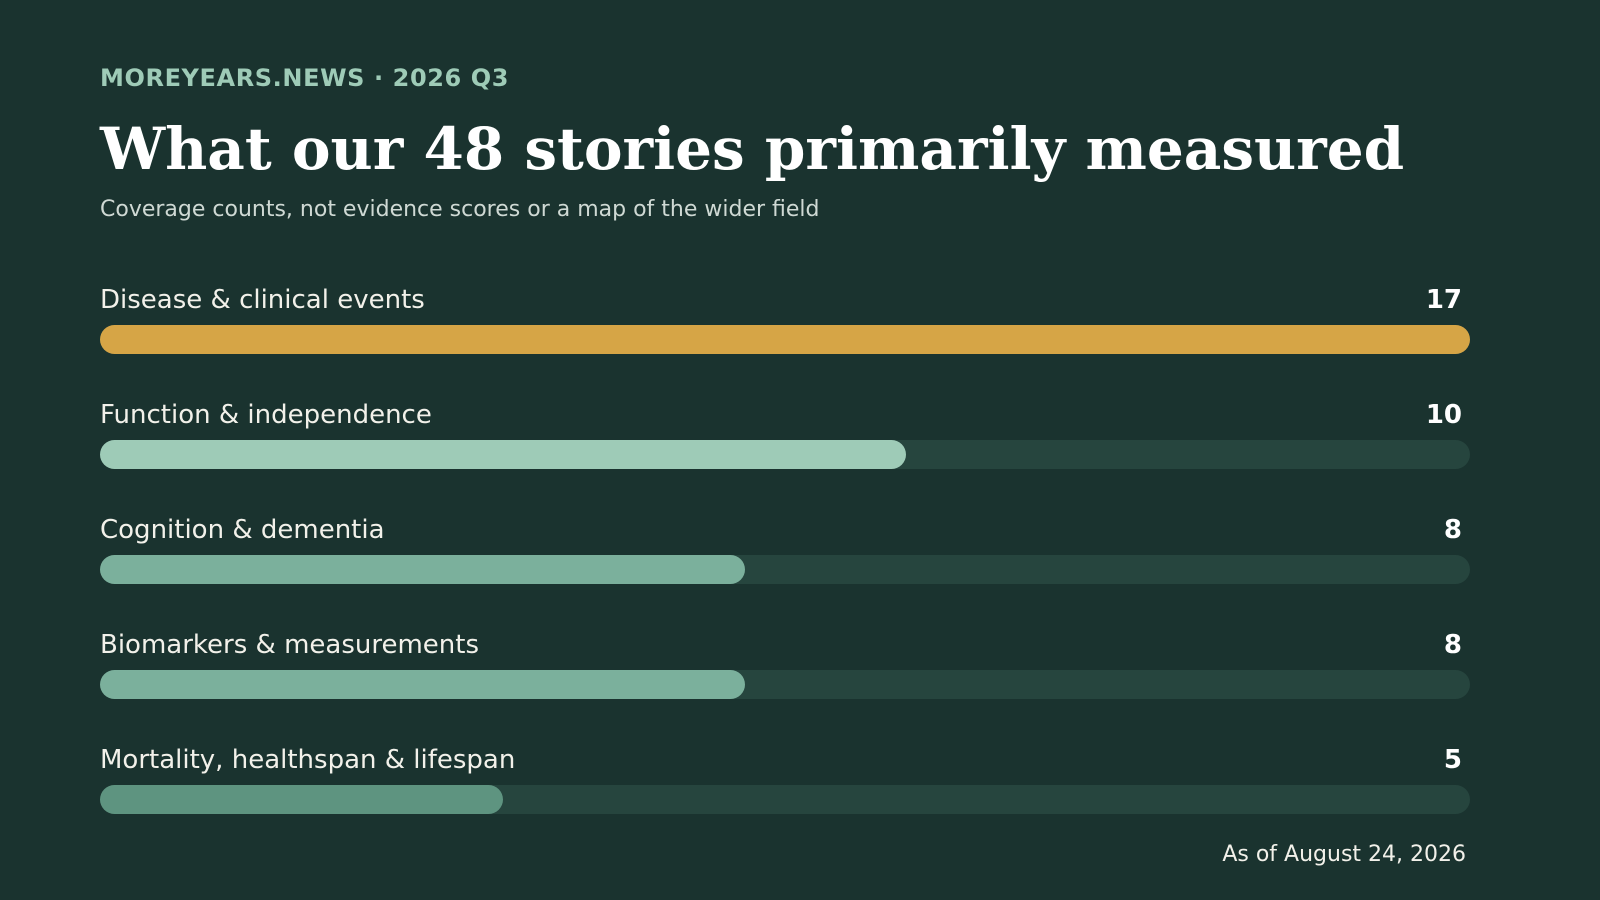 This screenshot has width=1600, height=900. I want to click on bar-row: Function & independence 10, so click(785, 442).